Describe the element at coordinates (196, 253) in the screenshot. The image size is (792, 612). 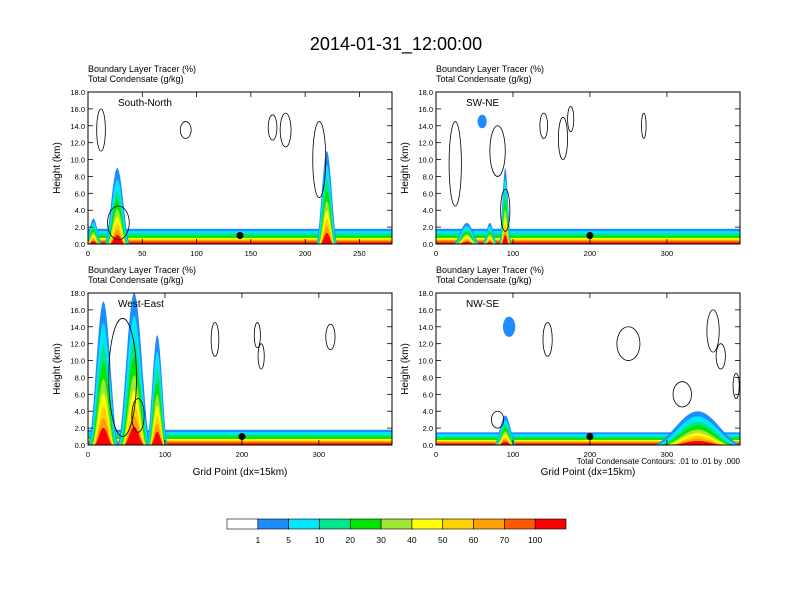
I see `x-tick-label: 100` at that location.